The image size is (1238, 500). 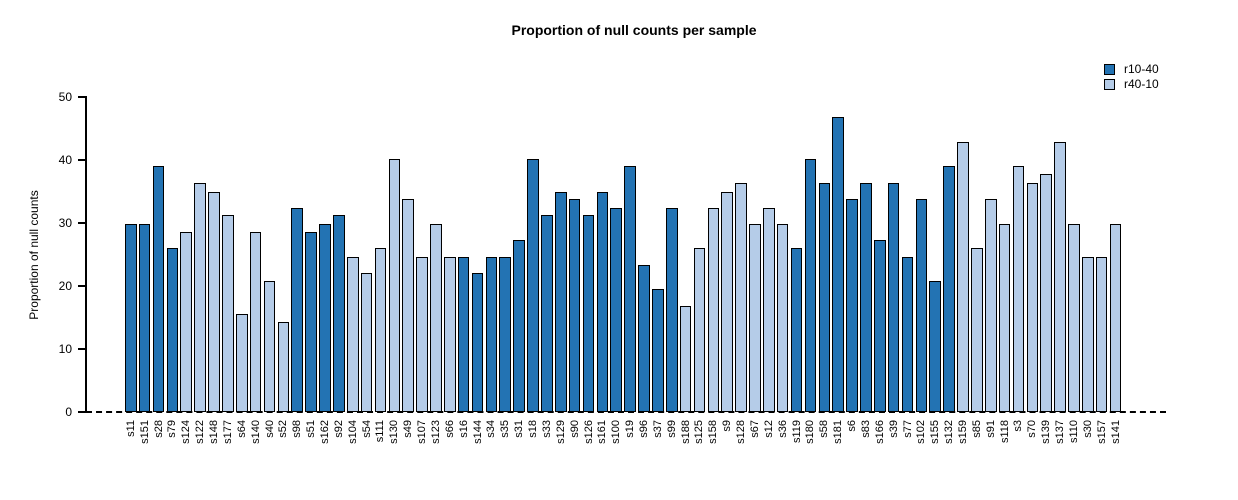 I want to click on x-tick-label-s128: s128, so click(x=741, y=432).